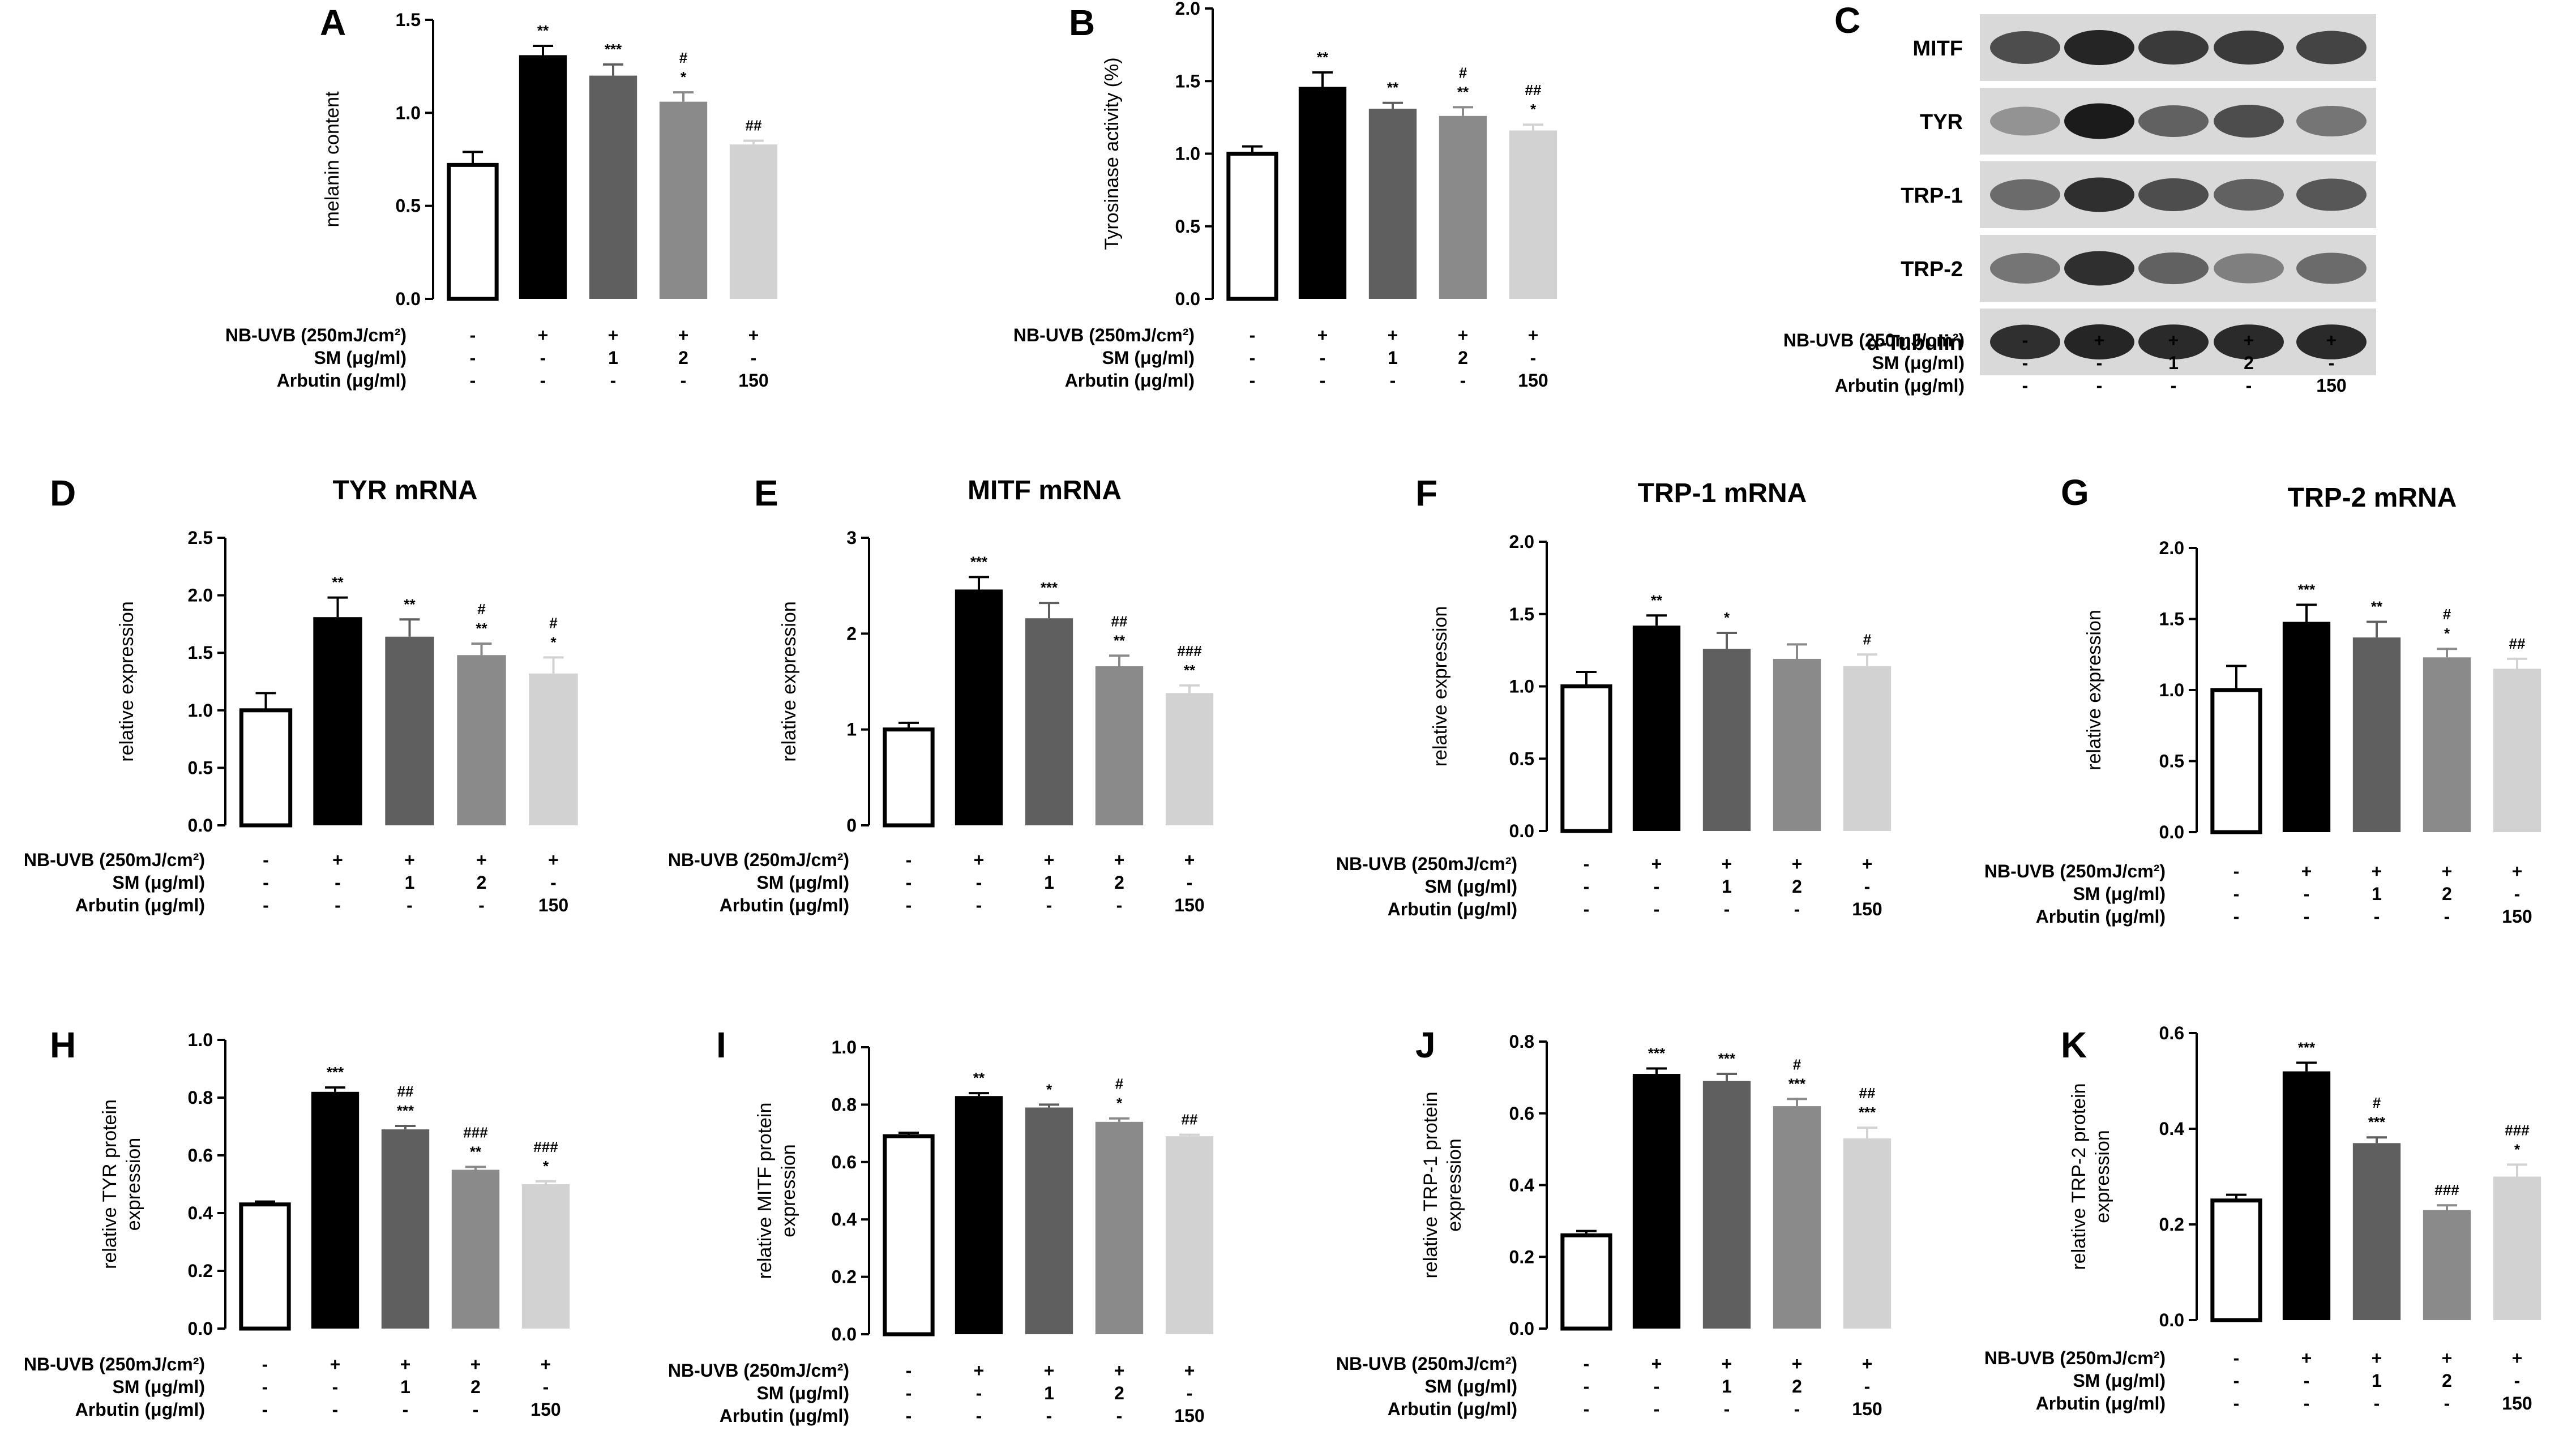  What do you see at coordinates (2171, 1224) in the screenshot?
I see `y-tick-label: 0.2` at bounding box center [2171, 1224].